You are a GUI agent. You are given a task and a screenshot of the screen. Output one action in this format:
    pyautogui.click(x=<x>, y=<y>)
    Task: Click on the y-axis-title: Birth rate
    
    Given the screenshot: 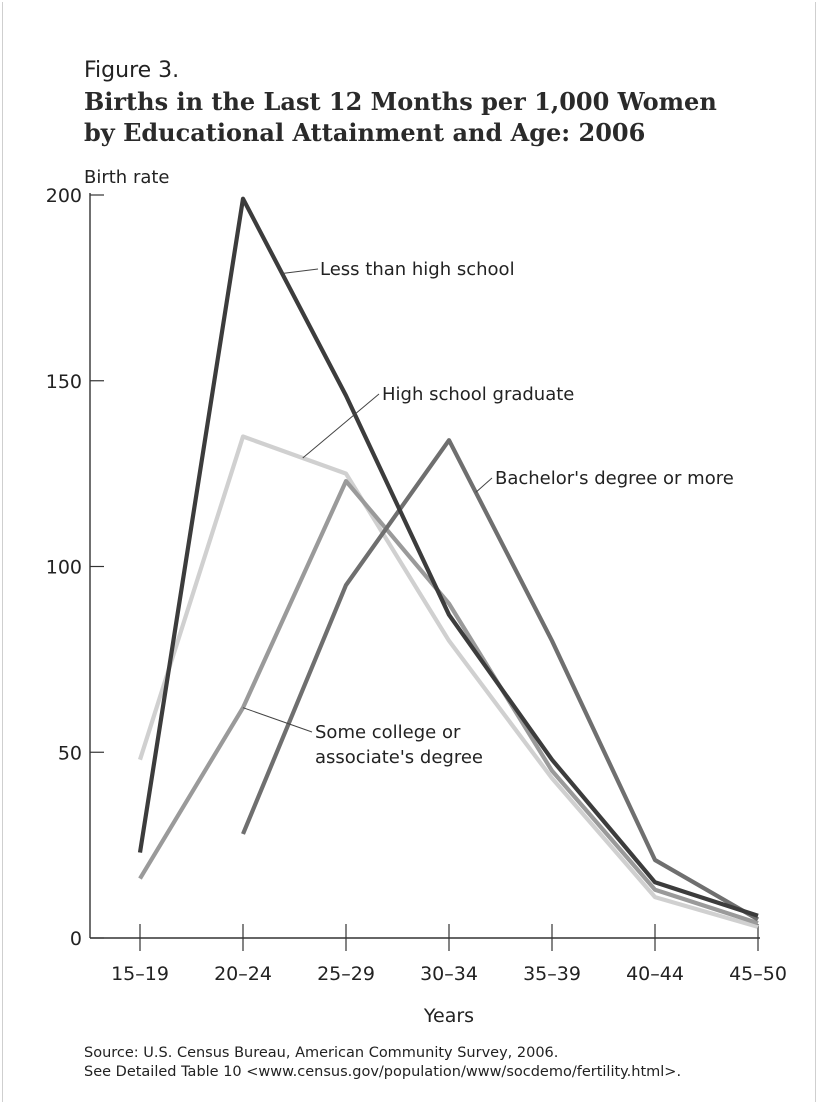 What is the action you would take?
    pyautogui.click(x=127, y=177)
    